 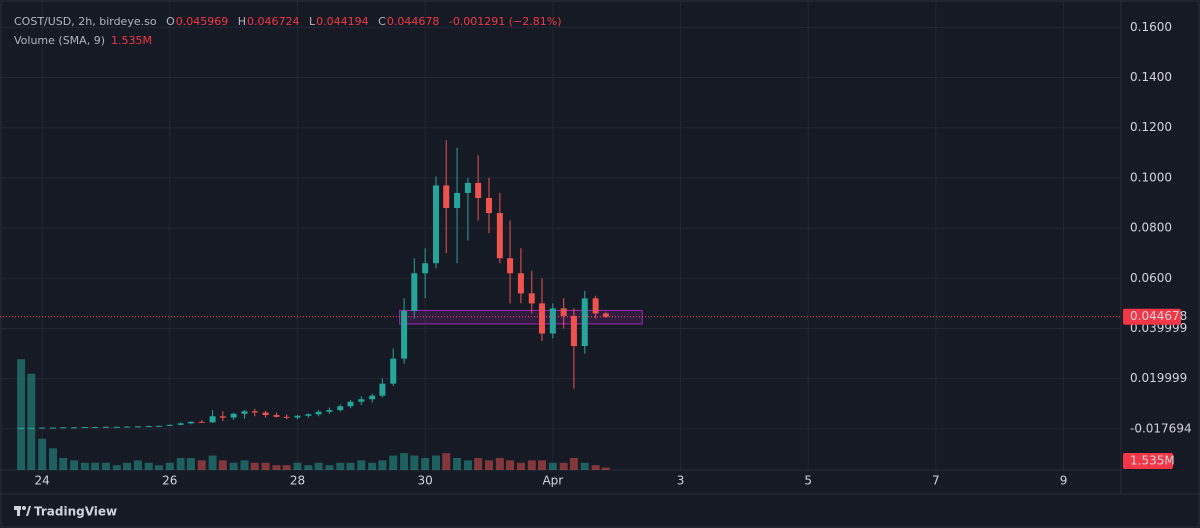 What do you see at coordinates (312, 21) in the screenshot?
I see `ohlc-key: L` at bounding box center [312, 21].